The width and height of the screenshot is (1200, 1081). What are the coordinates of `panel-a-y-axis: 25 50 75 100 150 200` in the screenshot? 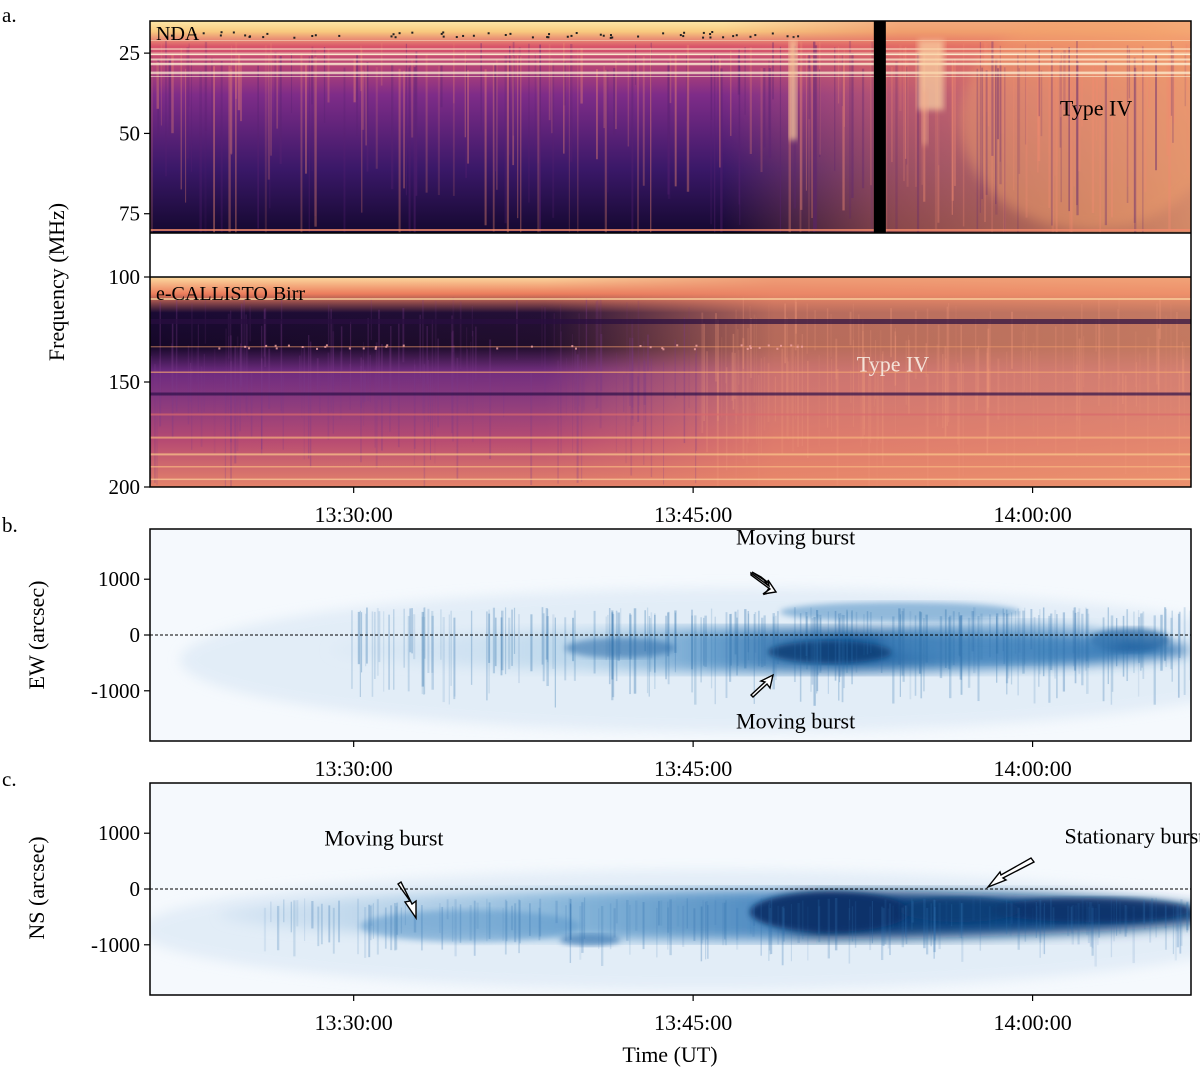 It's located at (129, 270).